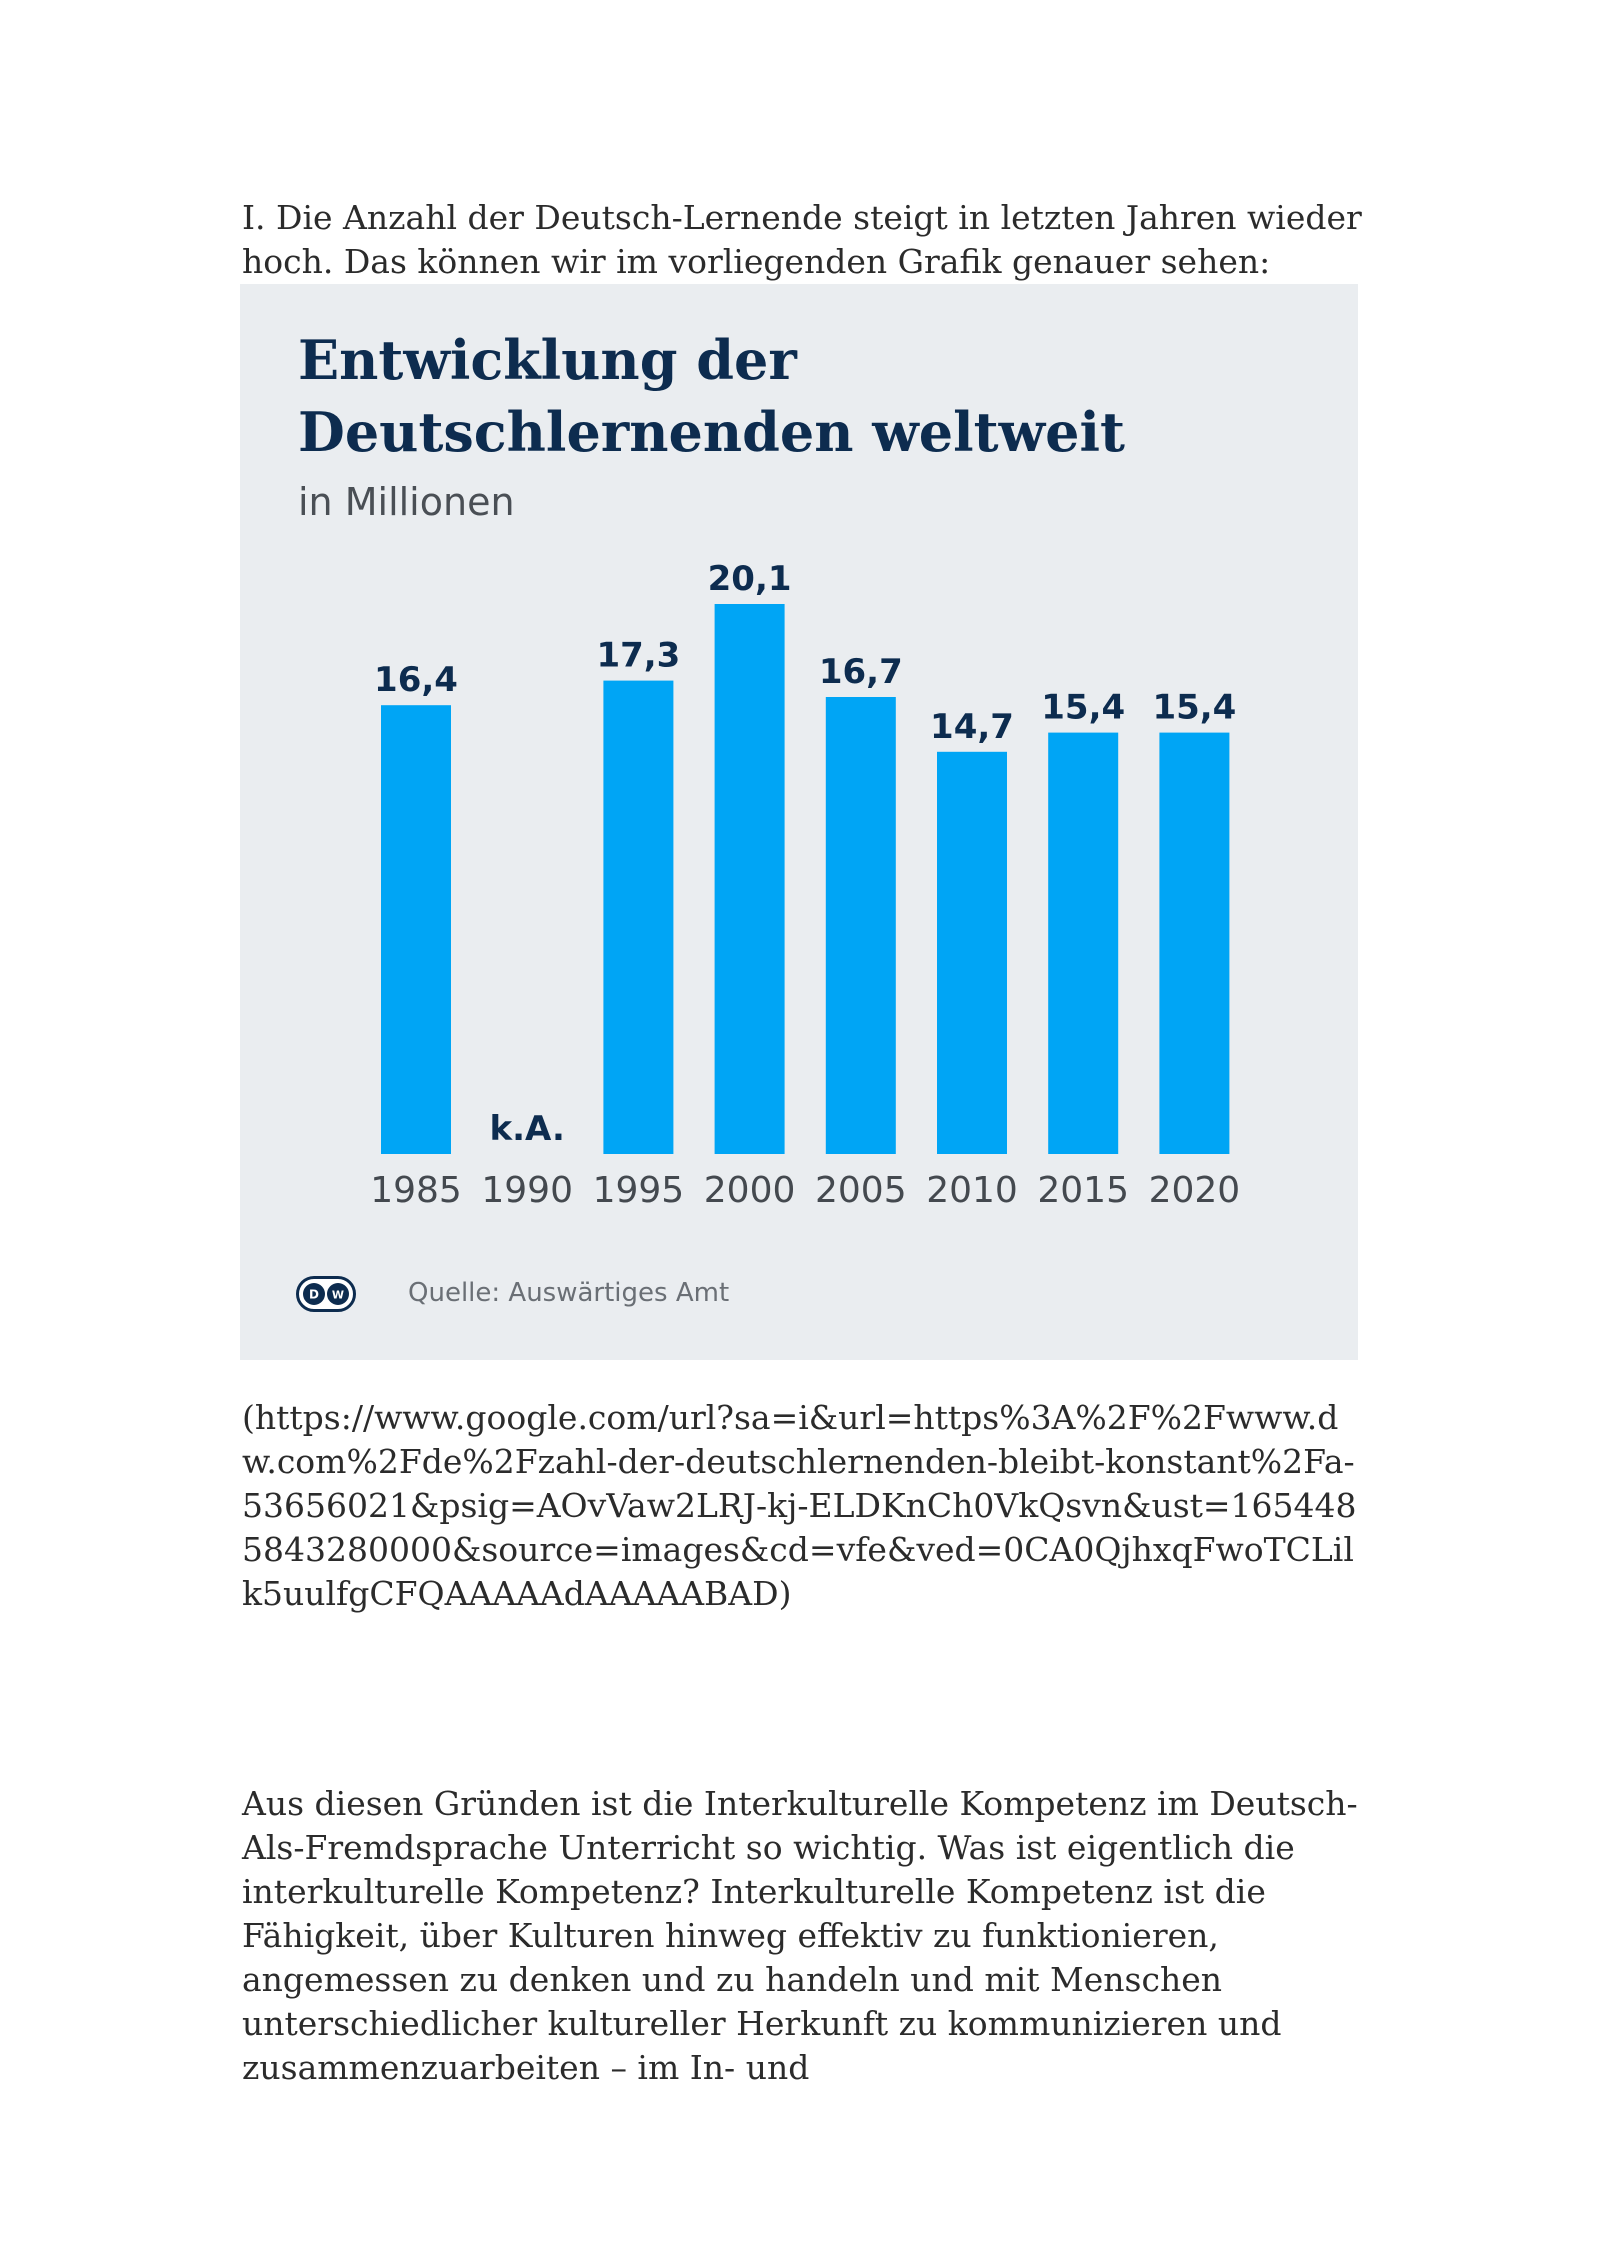 The image size is (1600, 2262). Describe the element at coordinates (972, 952) in the screenshot. I see `bar-2010` at that location.